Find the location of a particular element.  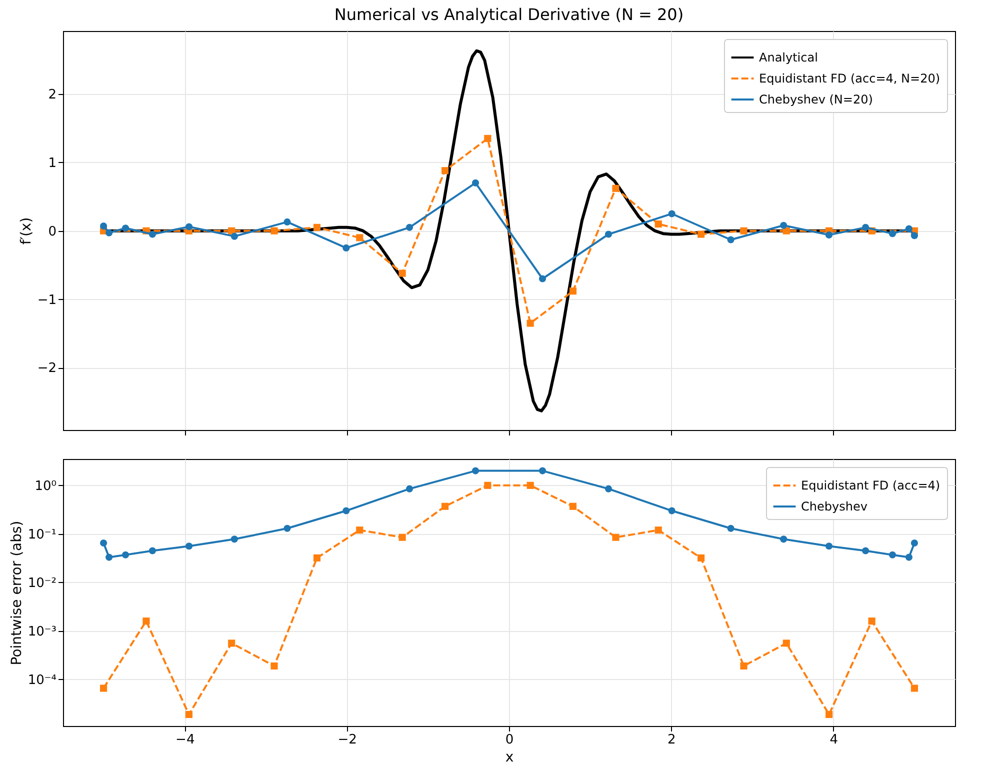

y-tick-label: 10⁰ is located at coordinates (45, 486).